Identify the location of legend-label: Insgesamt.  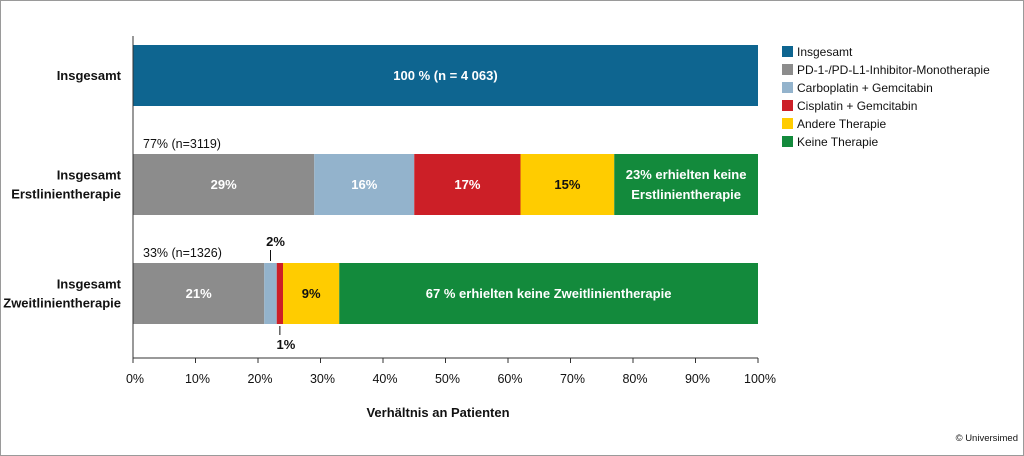
(825, 52).